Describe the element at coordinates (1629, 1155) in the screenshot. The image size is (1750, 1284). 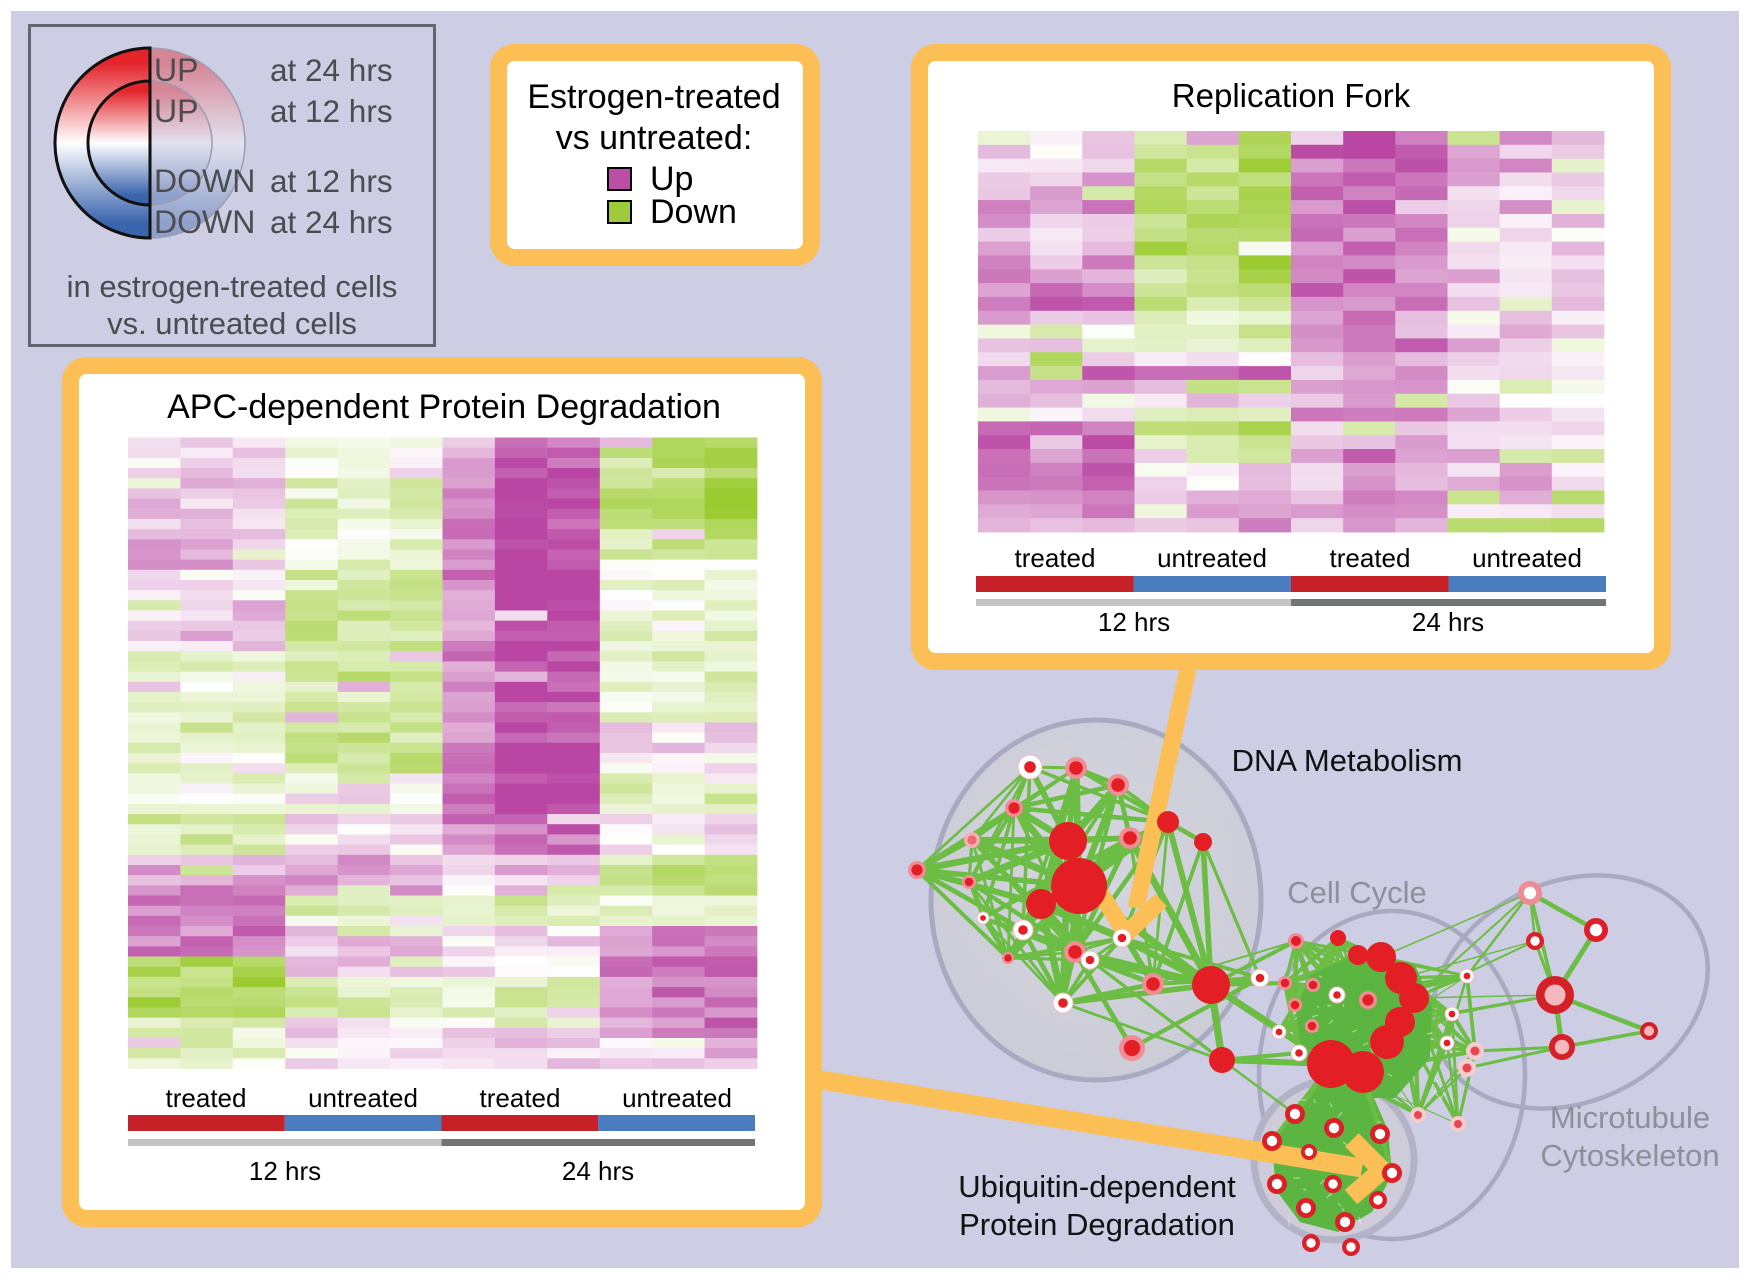
I see `svg-text: Cytoskeleton` at that location.